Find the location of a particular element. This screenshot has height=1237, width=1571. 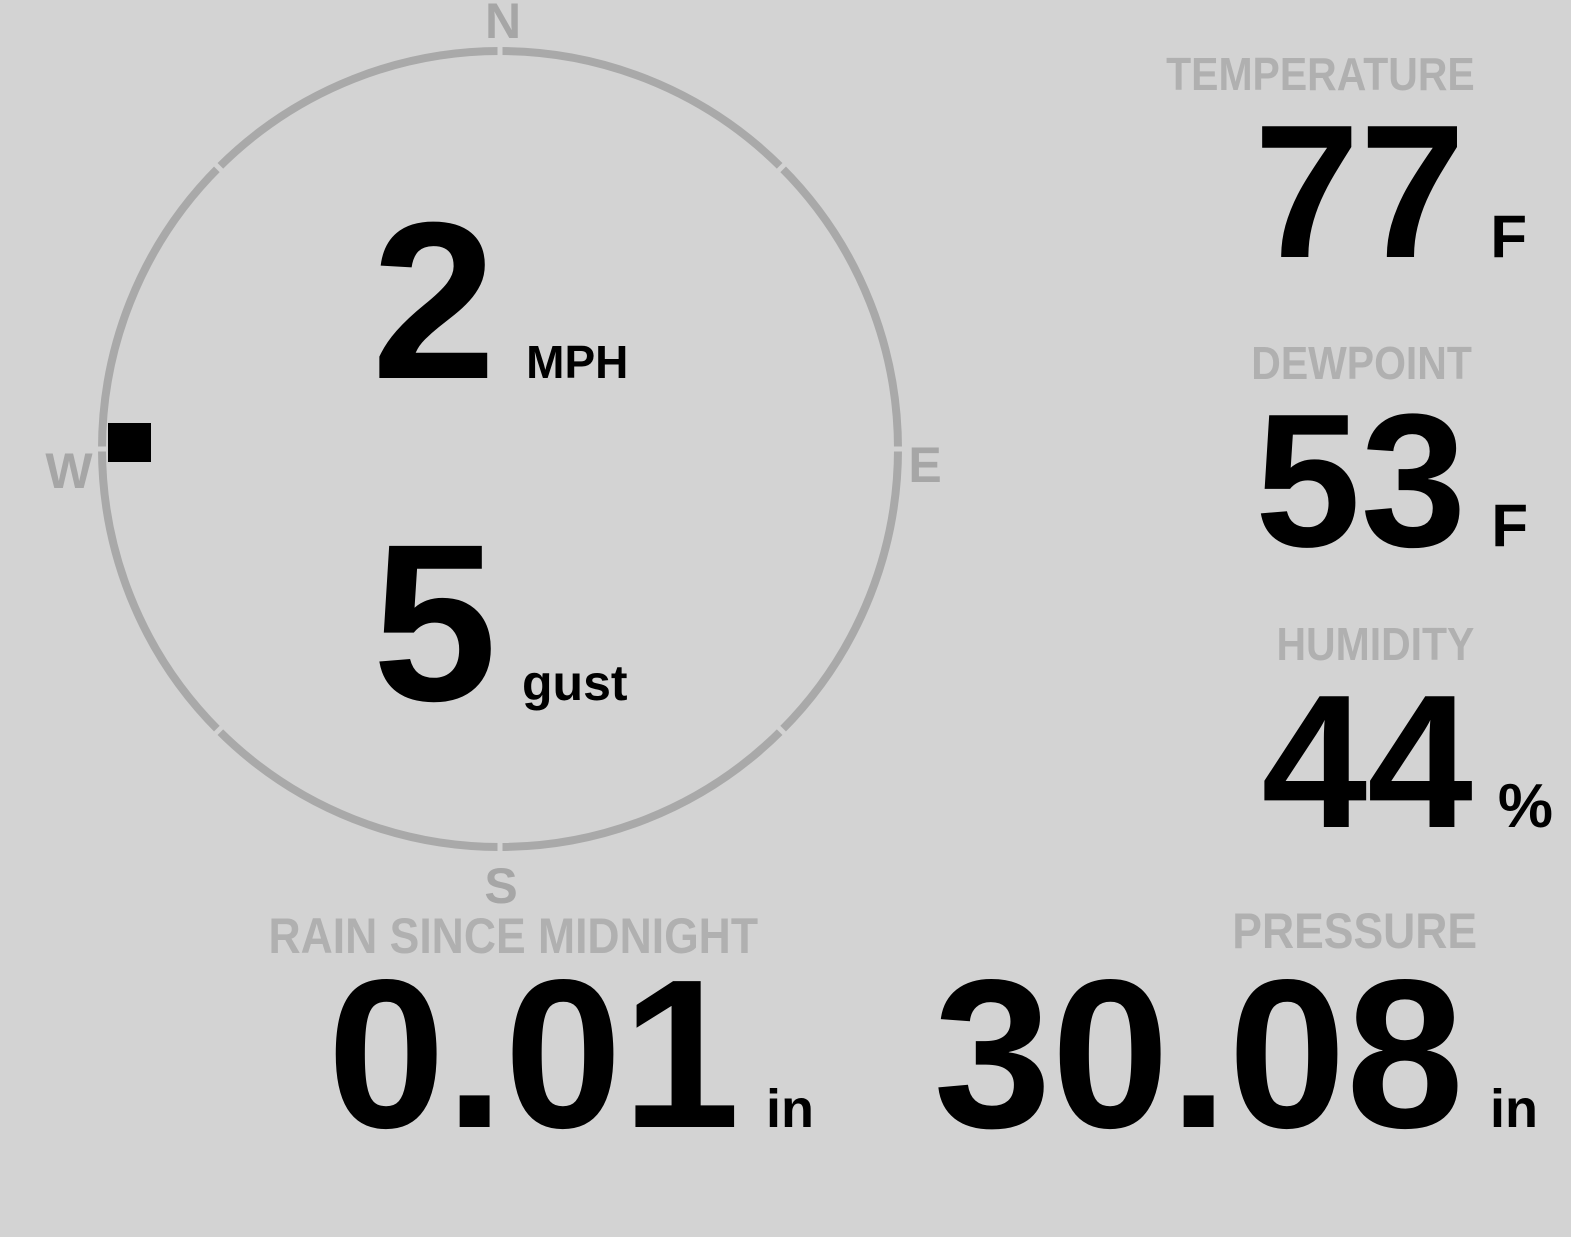

wind-speed-row: 2 MPH is located at coordinates (500, 301).